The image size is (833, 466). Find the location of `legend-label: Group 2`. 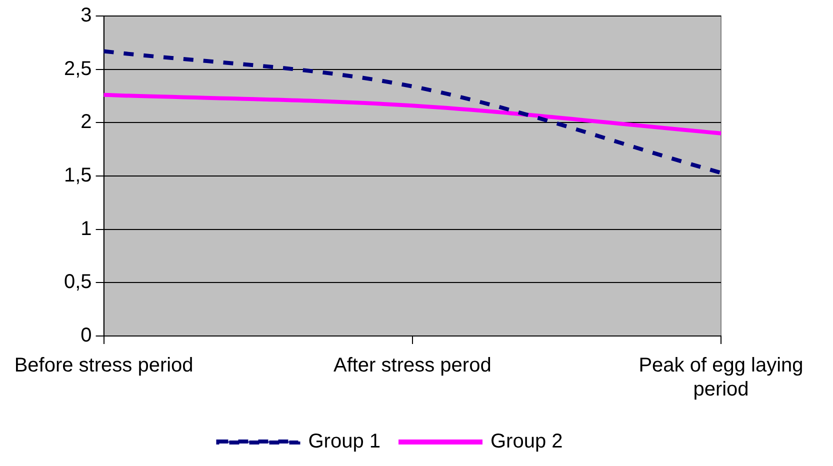

legend-label: Group 2 is located at coordinates (526, 441).